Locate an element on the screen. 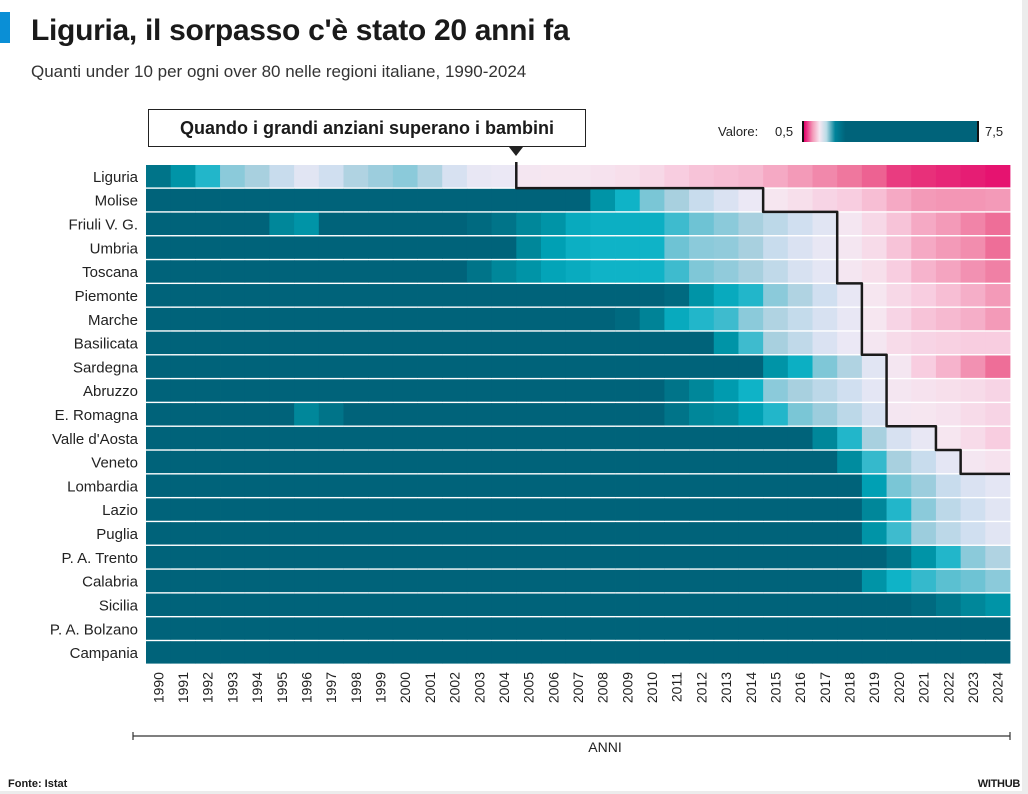 The width and height of the screenshot is (1028, 794). row-label: Friuli V. G. is located at coordinates (103, 225).